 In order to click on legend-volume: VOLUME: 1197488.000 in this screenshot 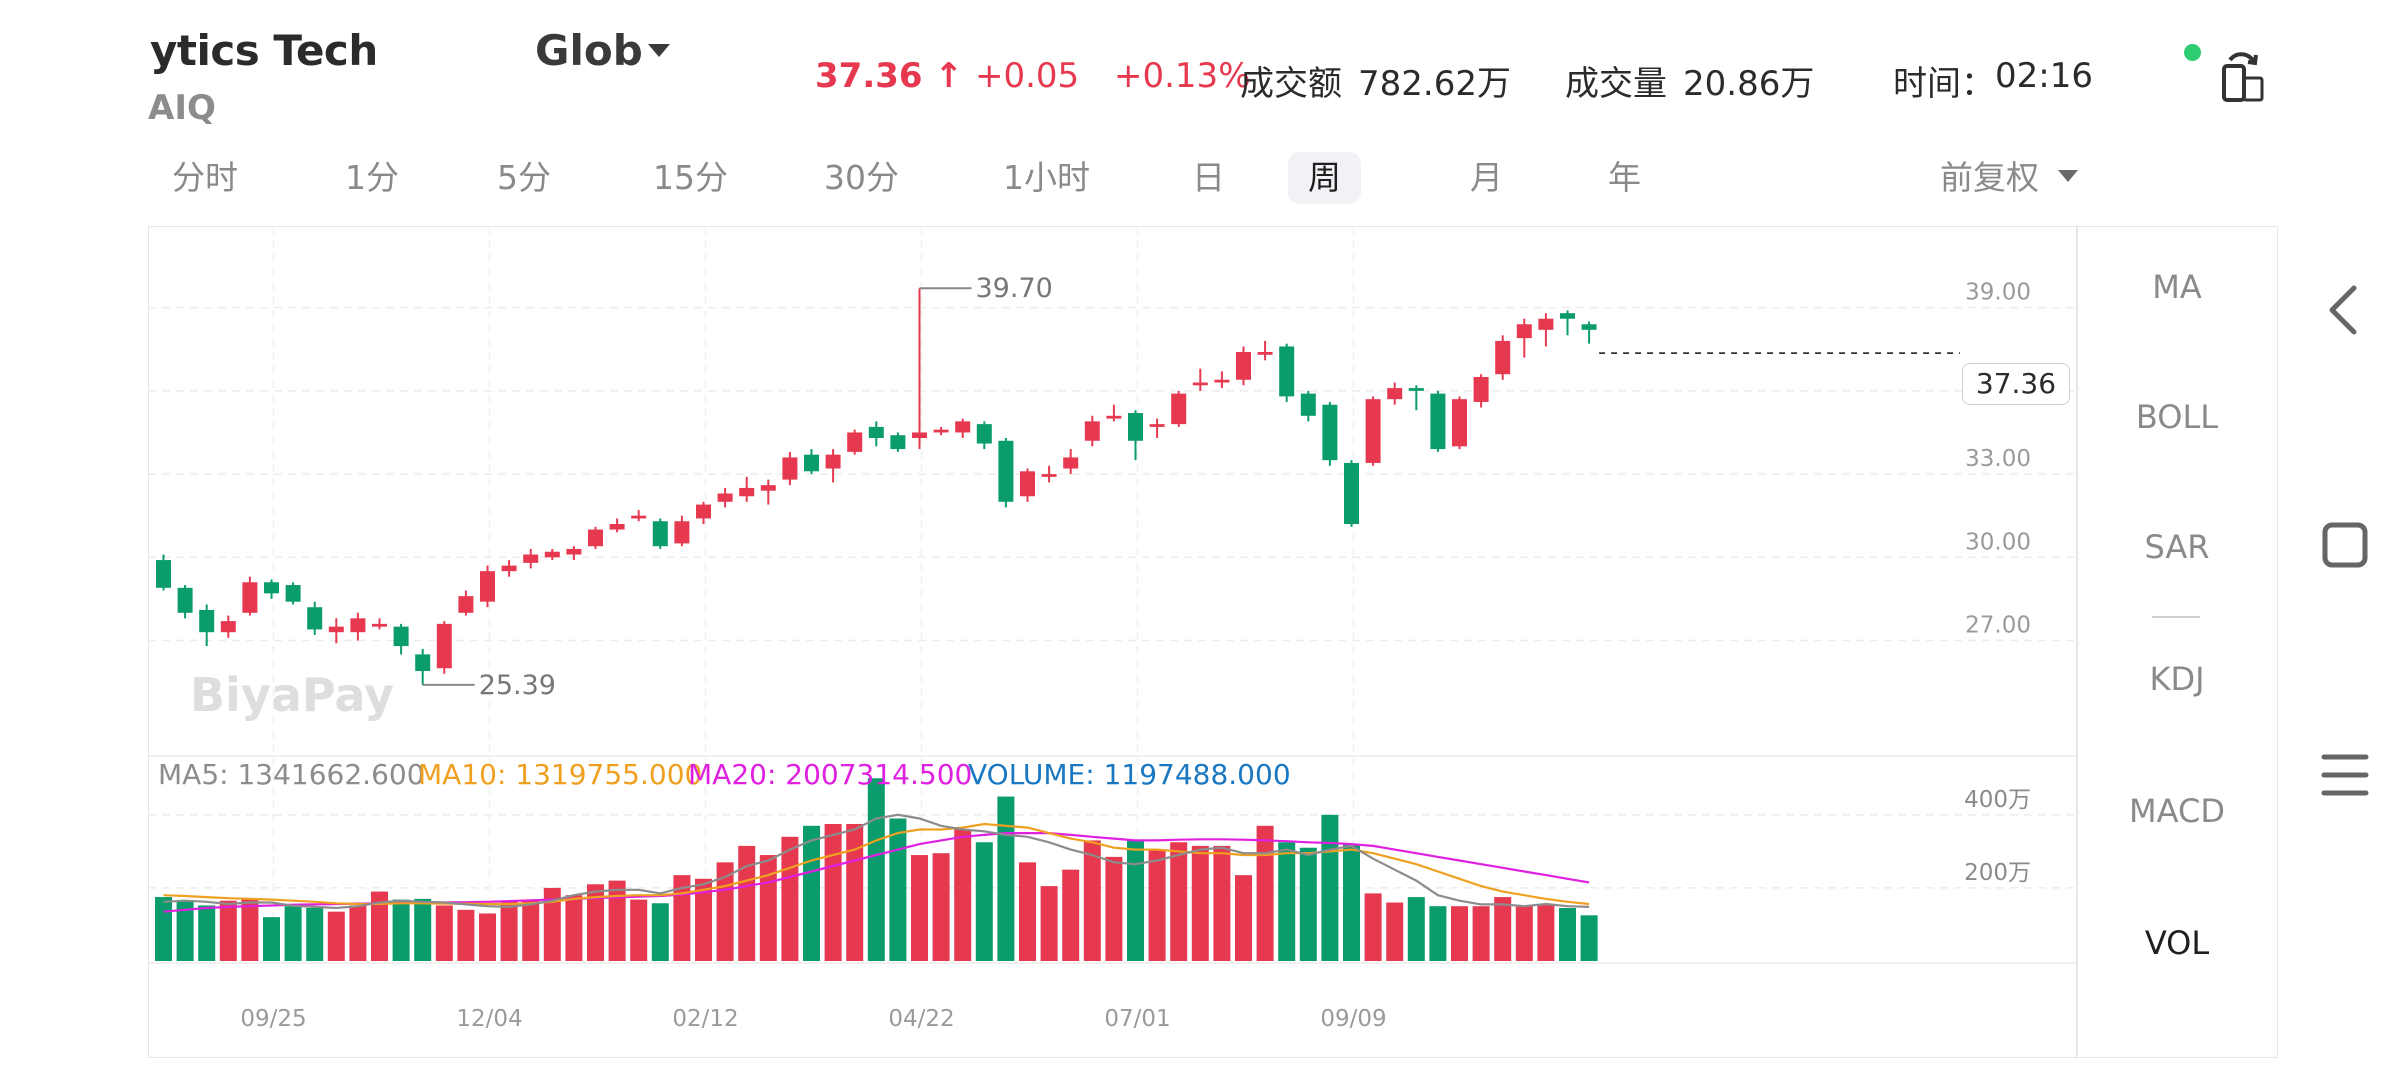, I will do `click(1129, 774)`.